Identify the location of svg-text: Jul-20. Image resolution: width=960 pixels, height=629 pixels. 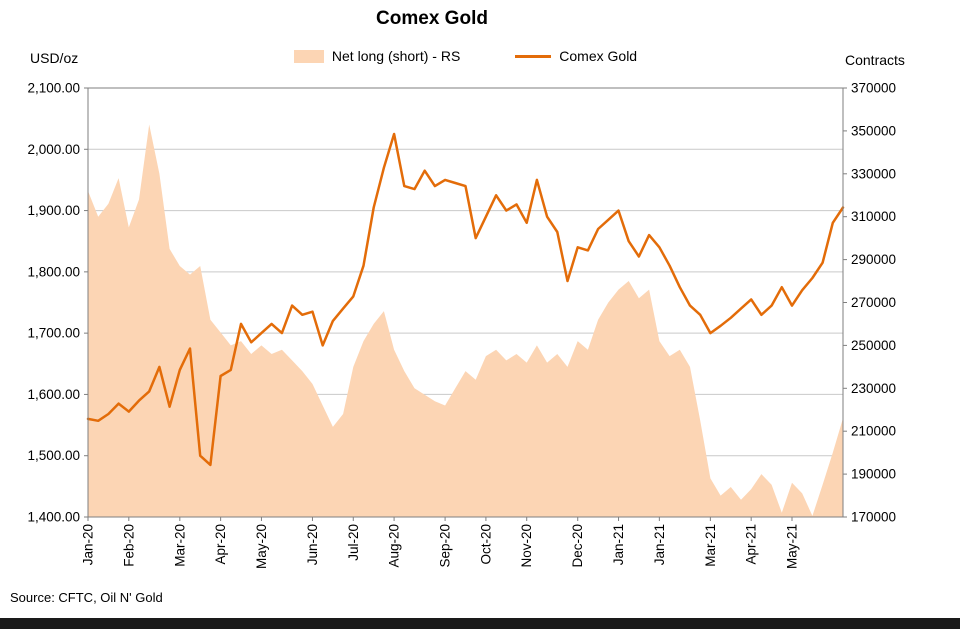
(353, 542).